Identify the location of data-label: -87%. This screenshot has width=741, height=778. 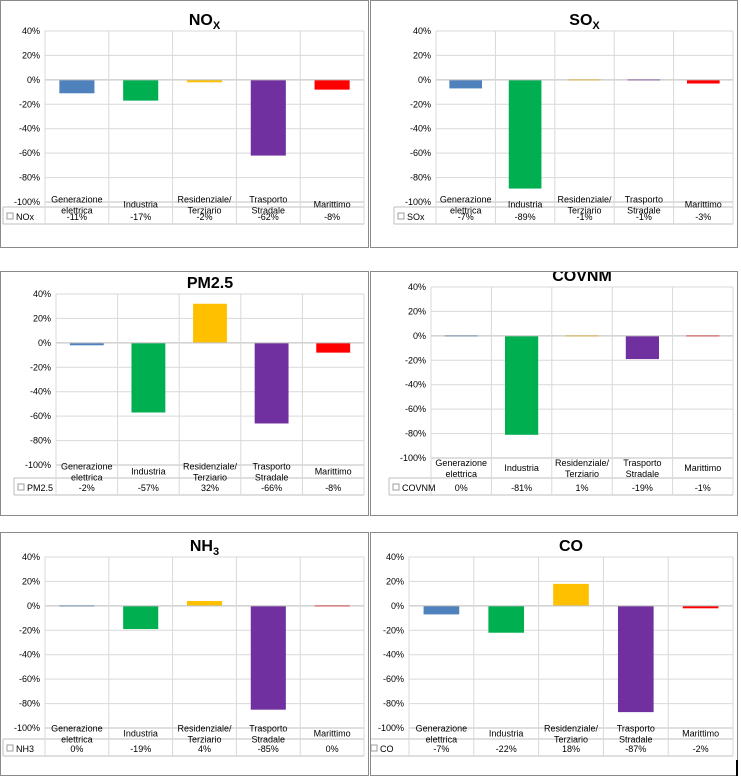
(635, 749).